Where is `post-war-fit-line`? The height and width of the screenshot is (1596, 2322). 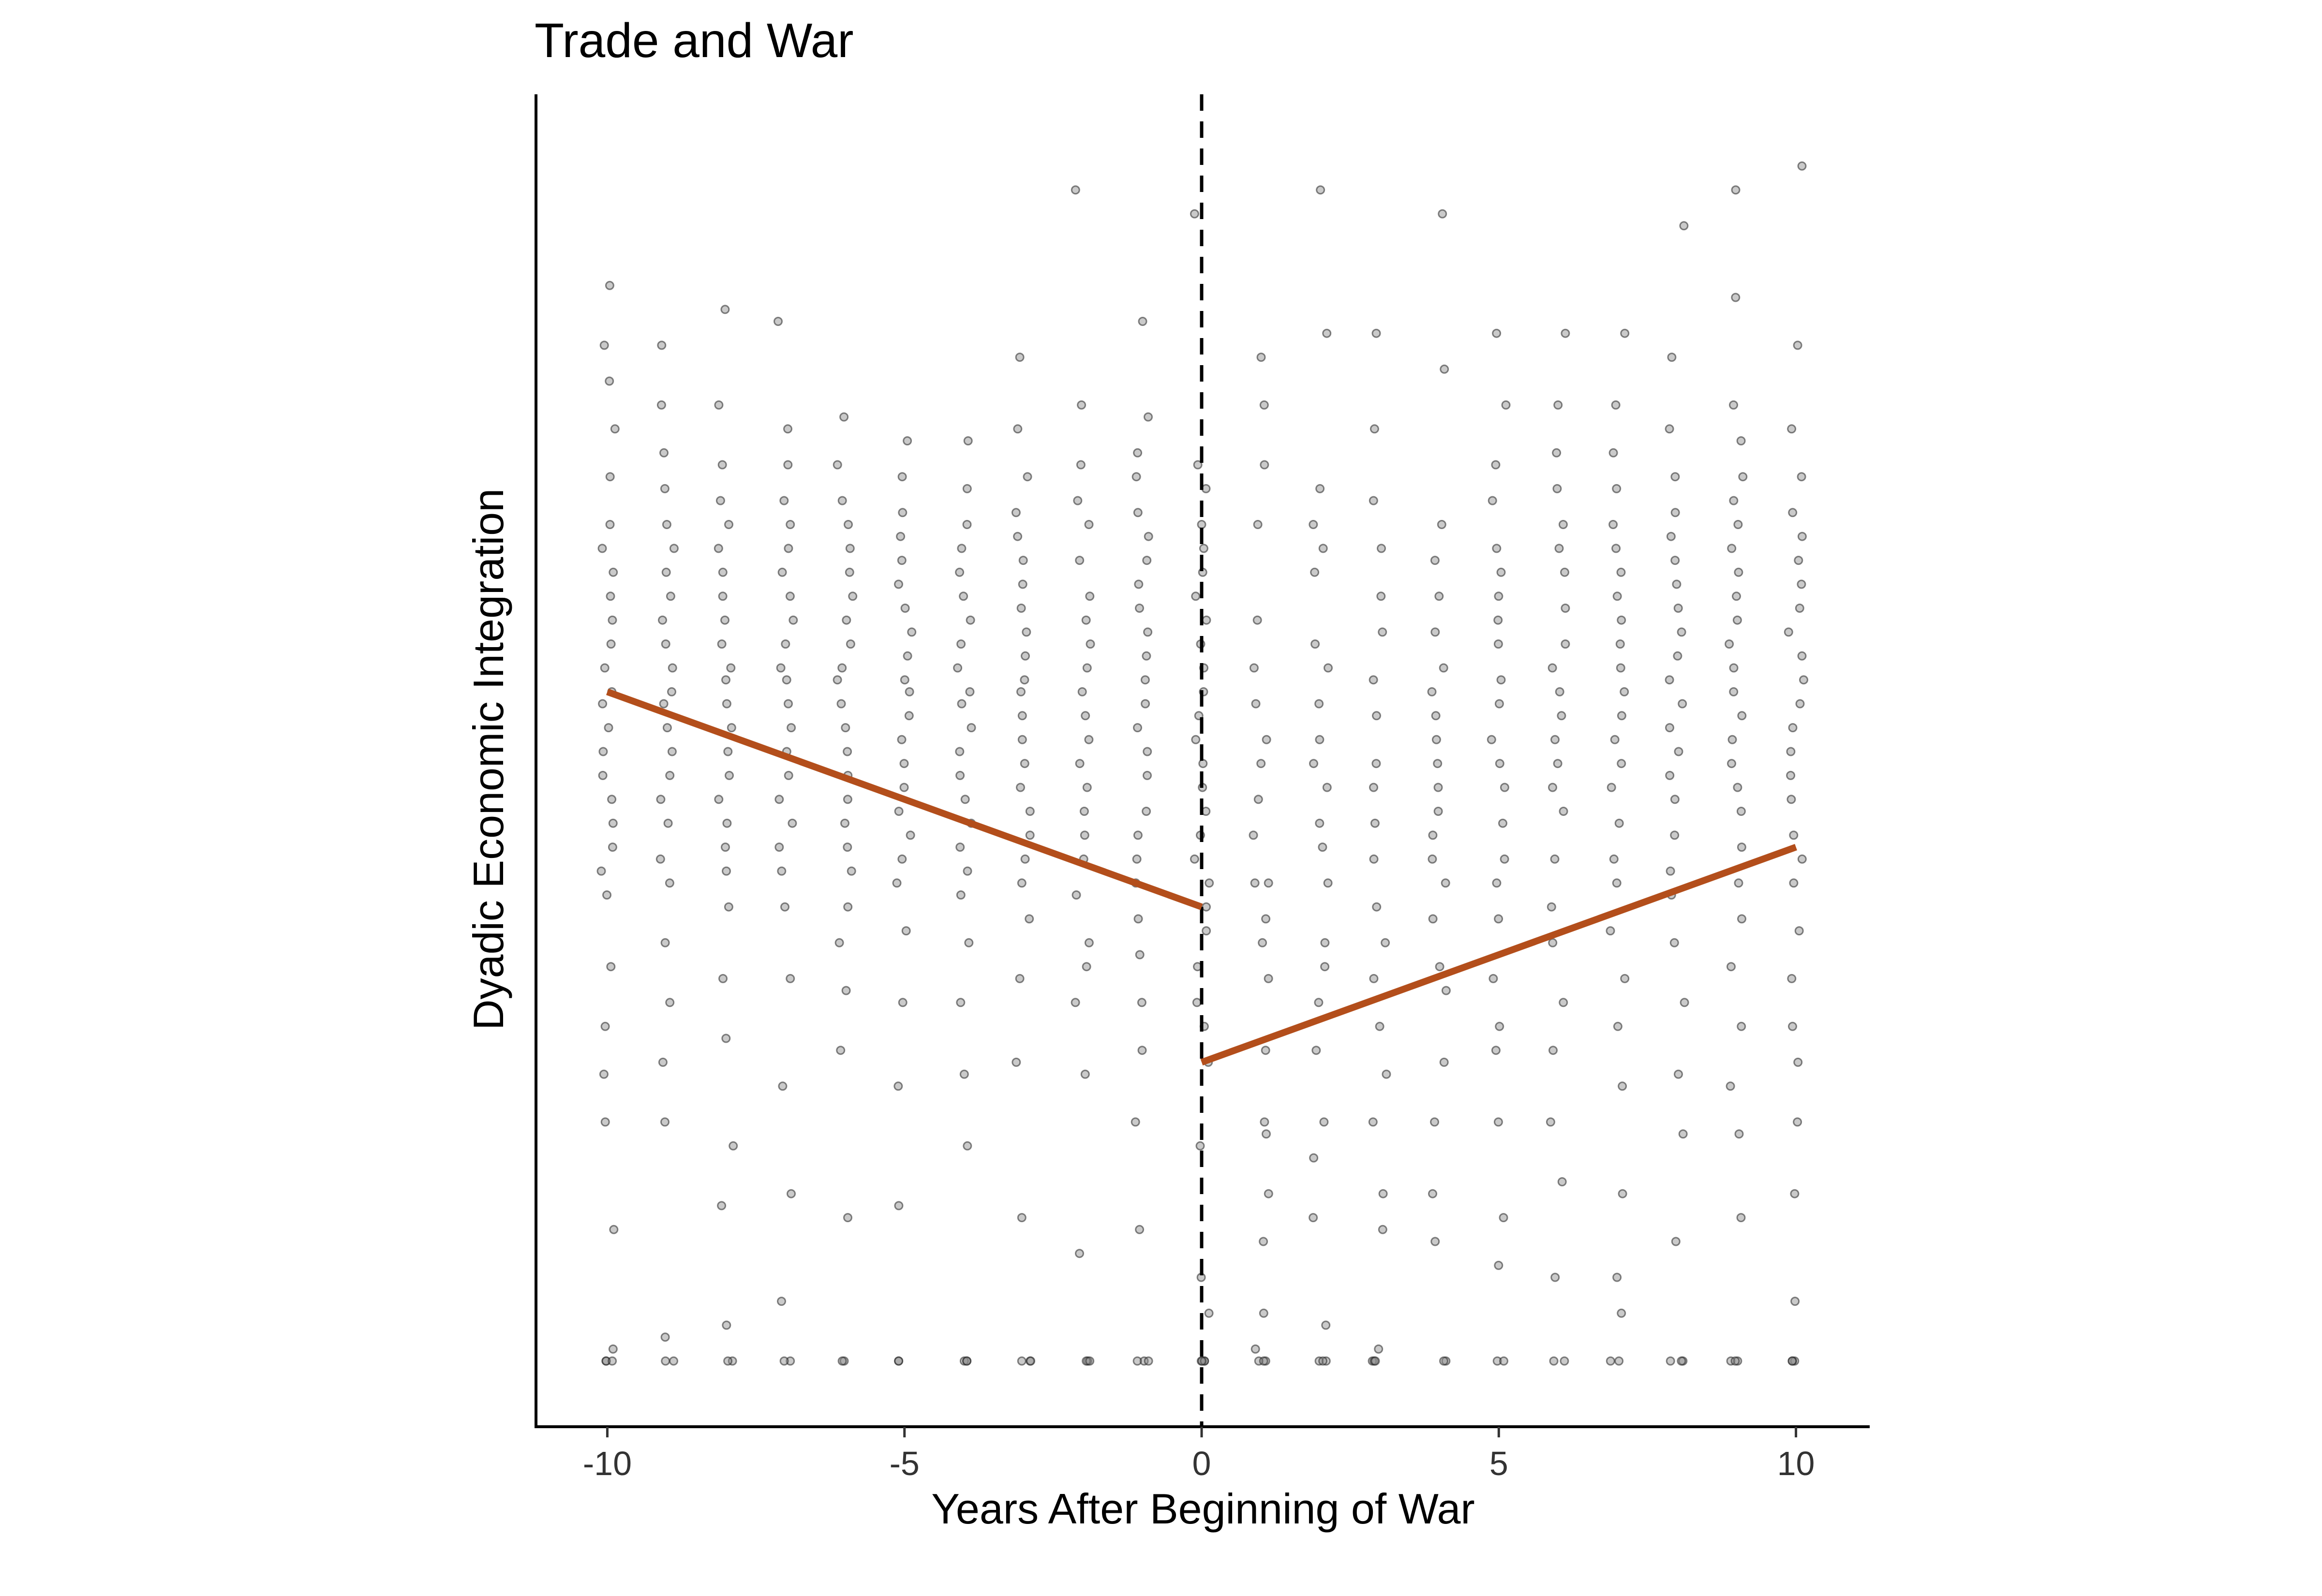
post-war-fit-line is located at coordinates (1498, 954).